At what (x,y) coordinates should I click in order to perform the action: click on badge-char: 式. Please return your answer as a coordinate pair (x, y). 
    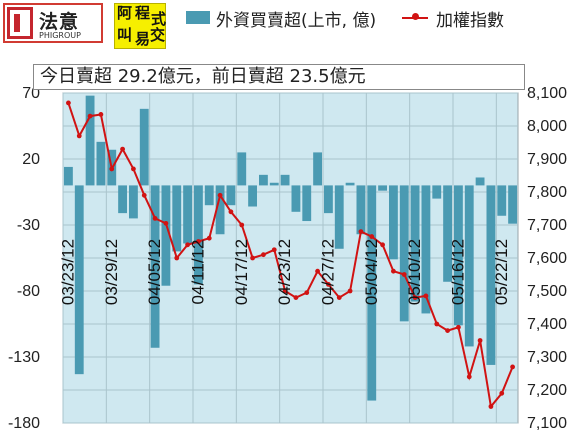
    Looking at the image, I should click on (159, 19).